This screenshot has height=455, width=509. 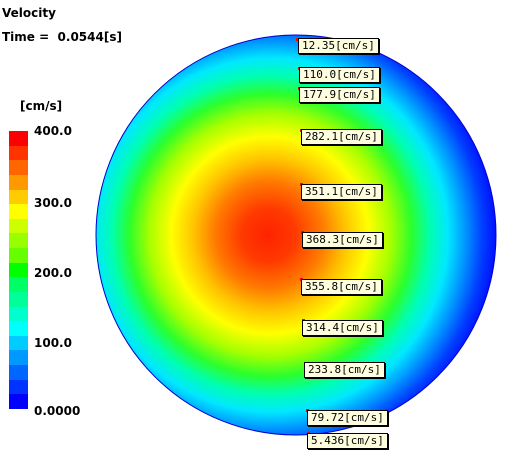 I want to click on legend-tick-400: 400.0, so click(x=53, y=131).